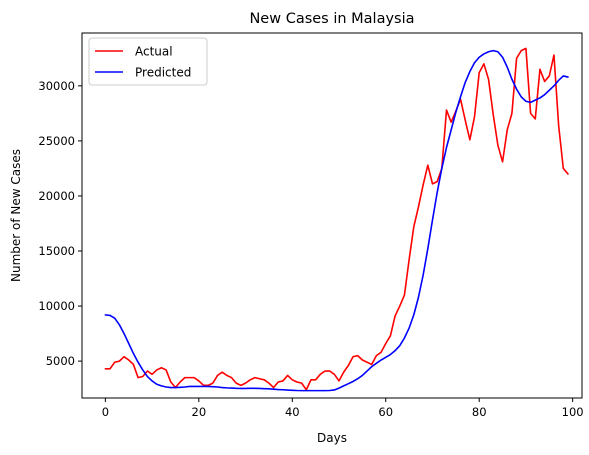 The width and height of the screenshot is (589, 455). What do you see at coordinates (332, 438) in the screenshot?
I see `x-axis-label: Days` at bounding box center [332, 438].